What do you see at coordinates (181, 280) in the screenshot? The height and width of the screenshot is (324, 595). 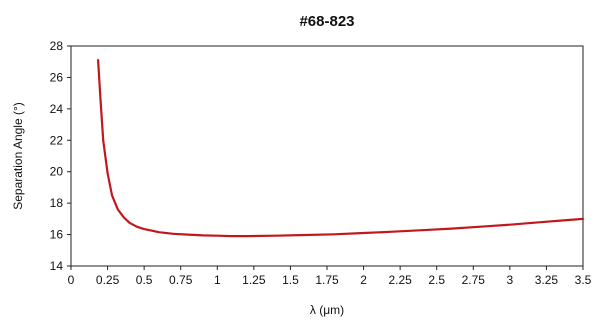 I see `x-tick-label: 0.75` at bounding box center [181, 280].